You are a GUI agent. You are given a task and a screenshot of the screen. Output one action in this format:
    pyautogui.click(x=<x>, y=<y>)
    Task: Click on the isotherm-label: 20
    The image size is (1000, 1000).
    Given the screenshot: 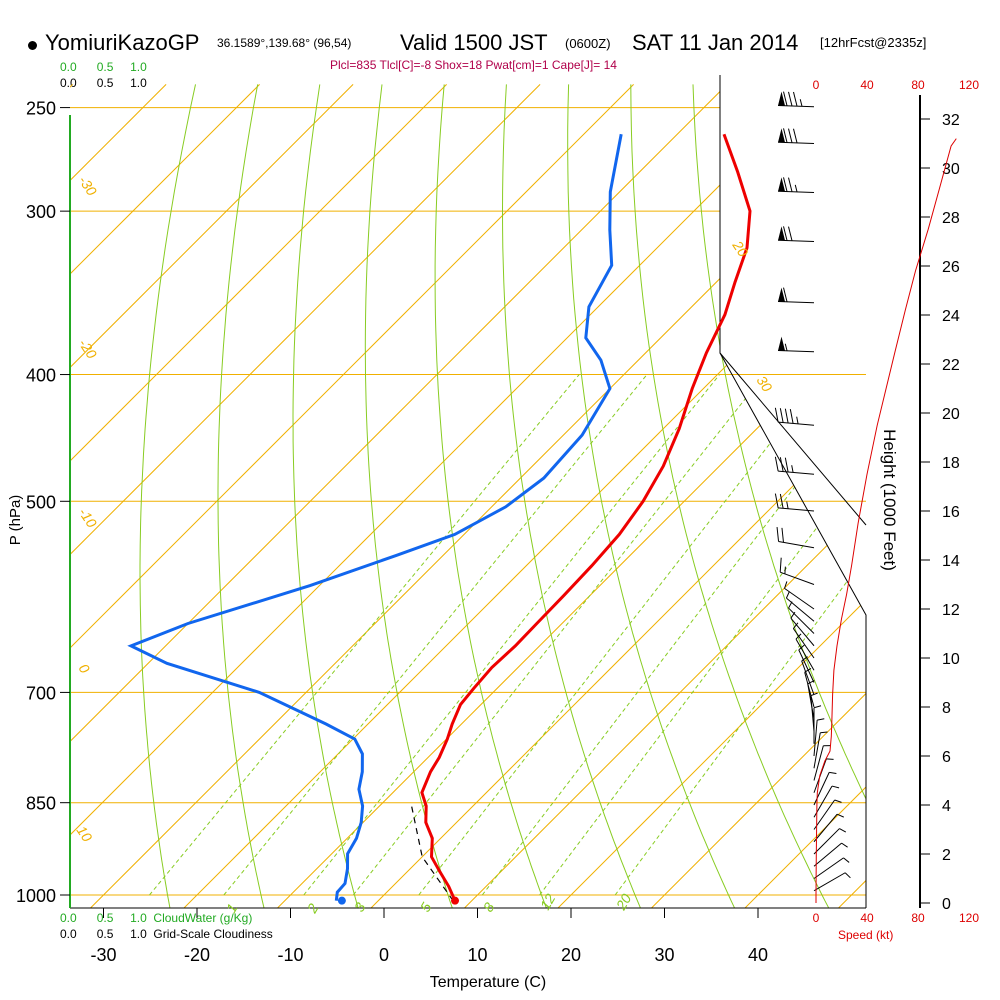 What is the action you would take?
    pyautogui.click(x=740, y=248)
    